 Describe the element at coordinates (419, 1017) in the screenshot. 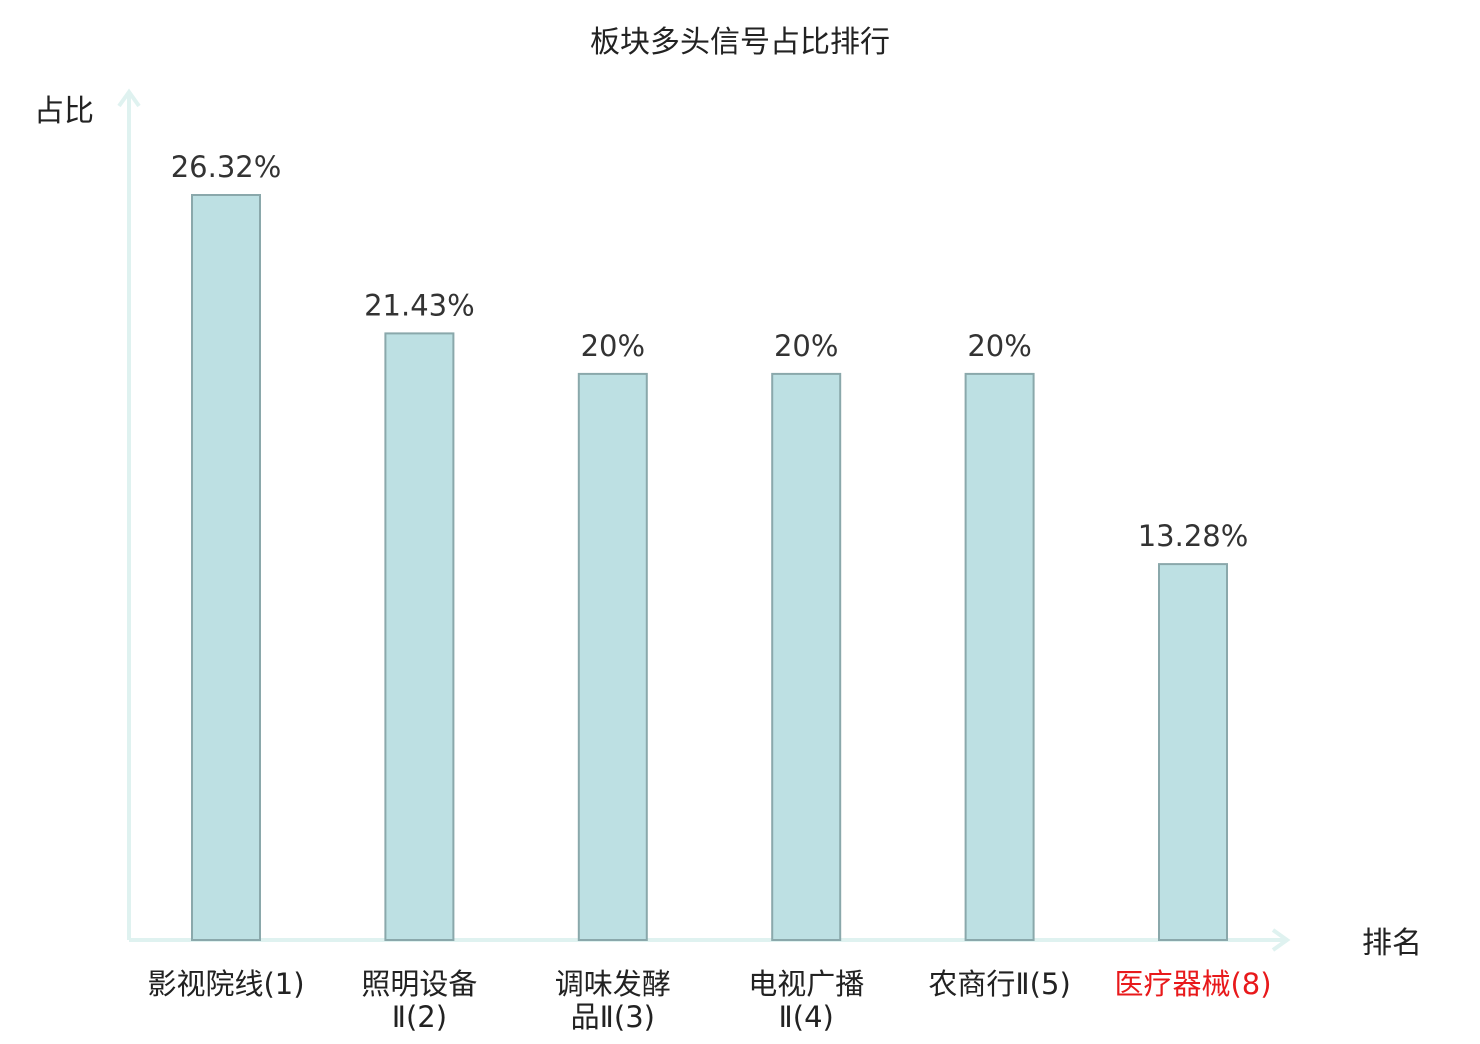

I see `category-label-2-line-2: Ⅱ(2)` at that location.